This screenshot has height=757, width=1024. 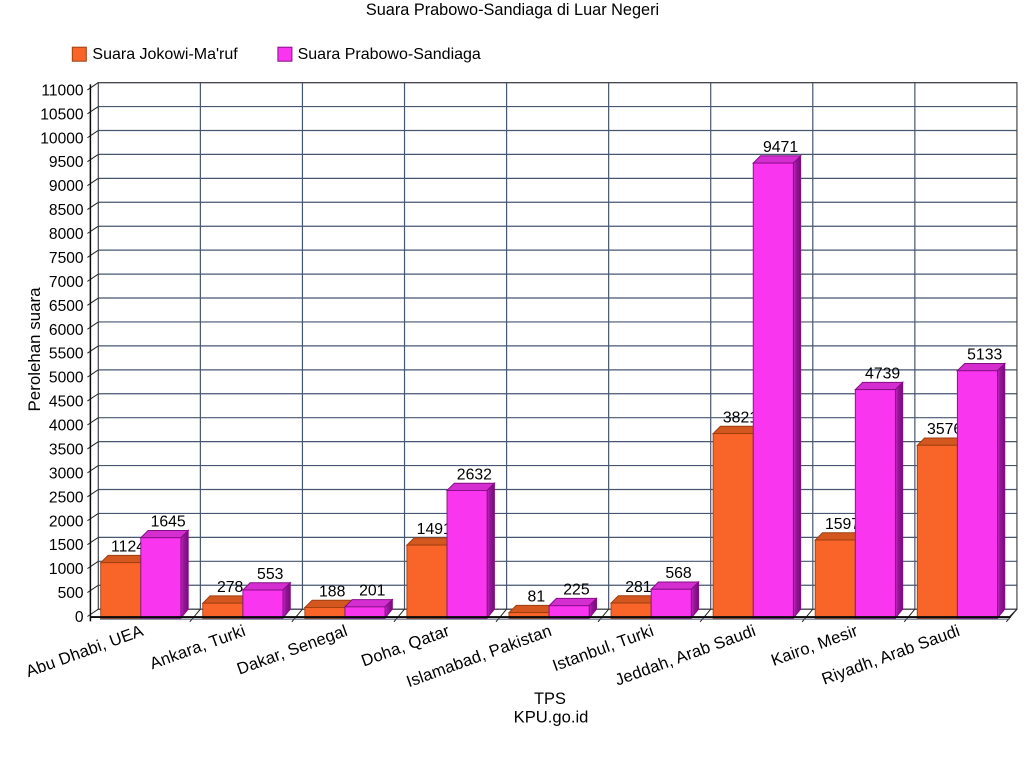 I want to click on svg-text: 278, so click(x=230, y=587).